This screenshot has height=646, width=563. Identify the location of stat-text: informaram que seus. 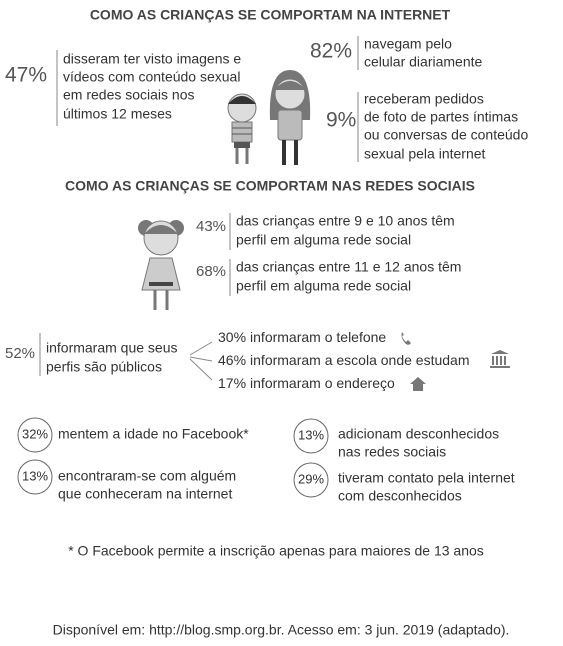
(112, 348).